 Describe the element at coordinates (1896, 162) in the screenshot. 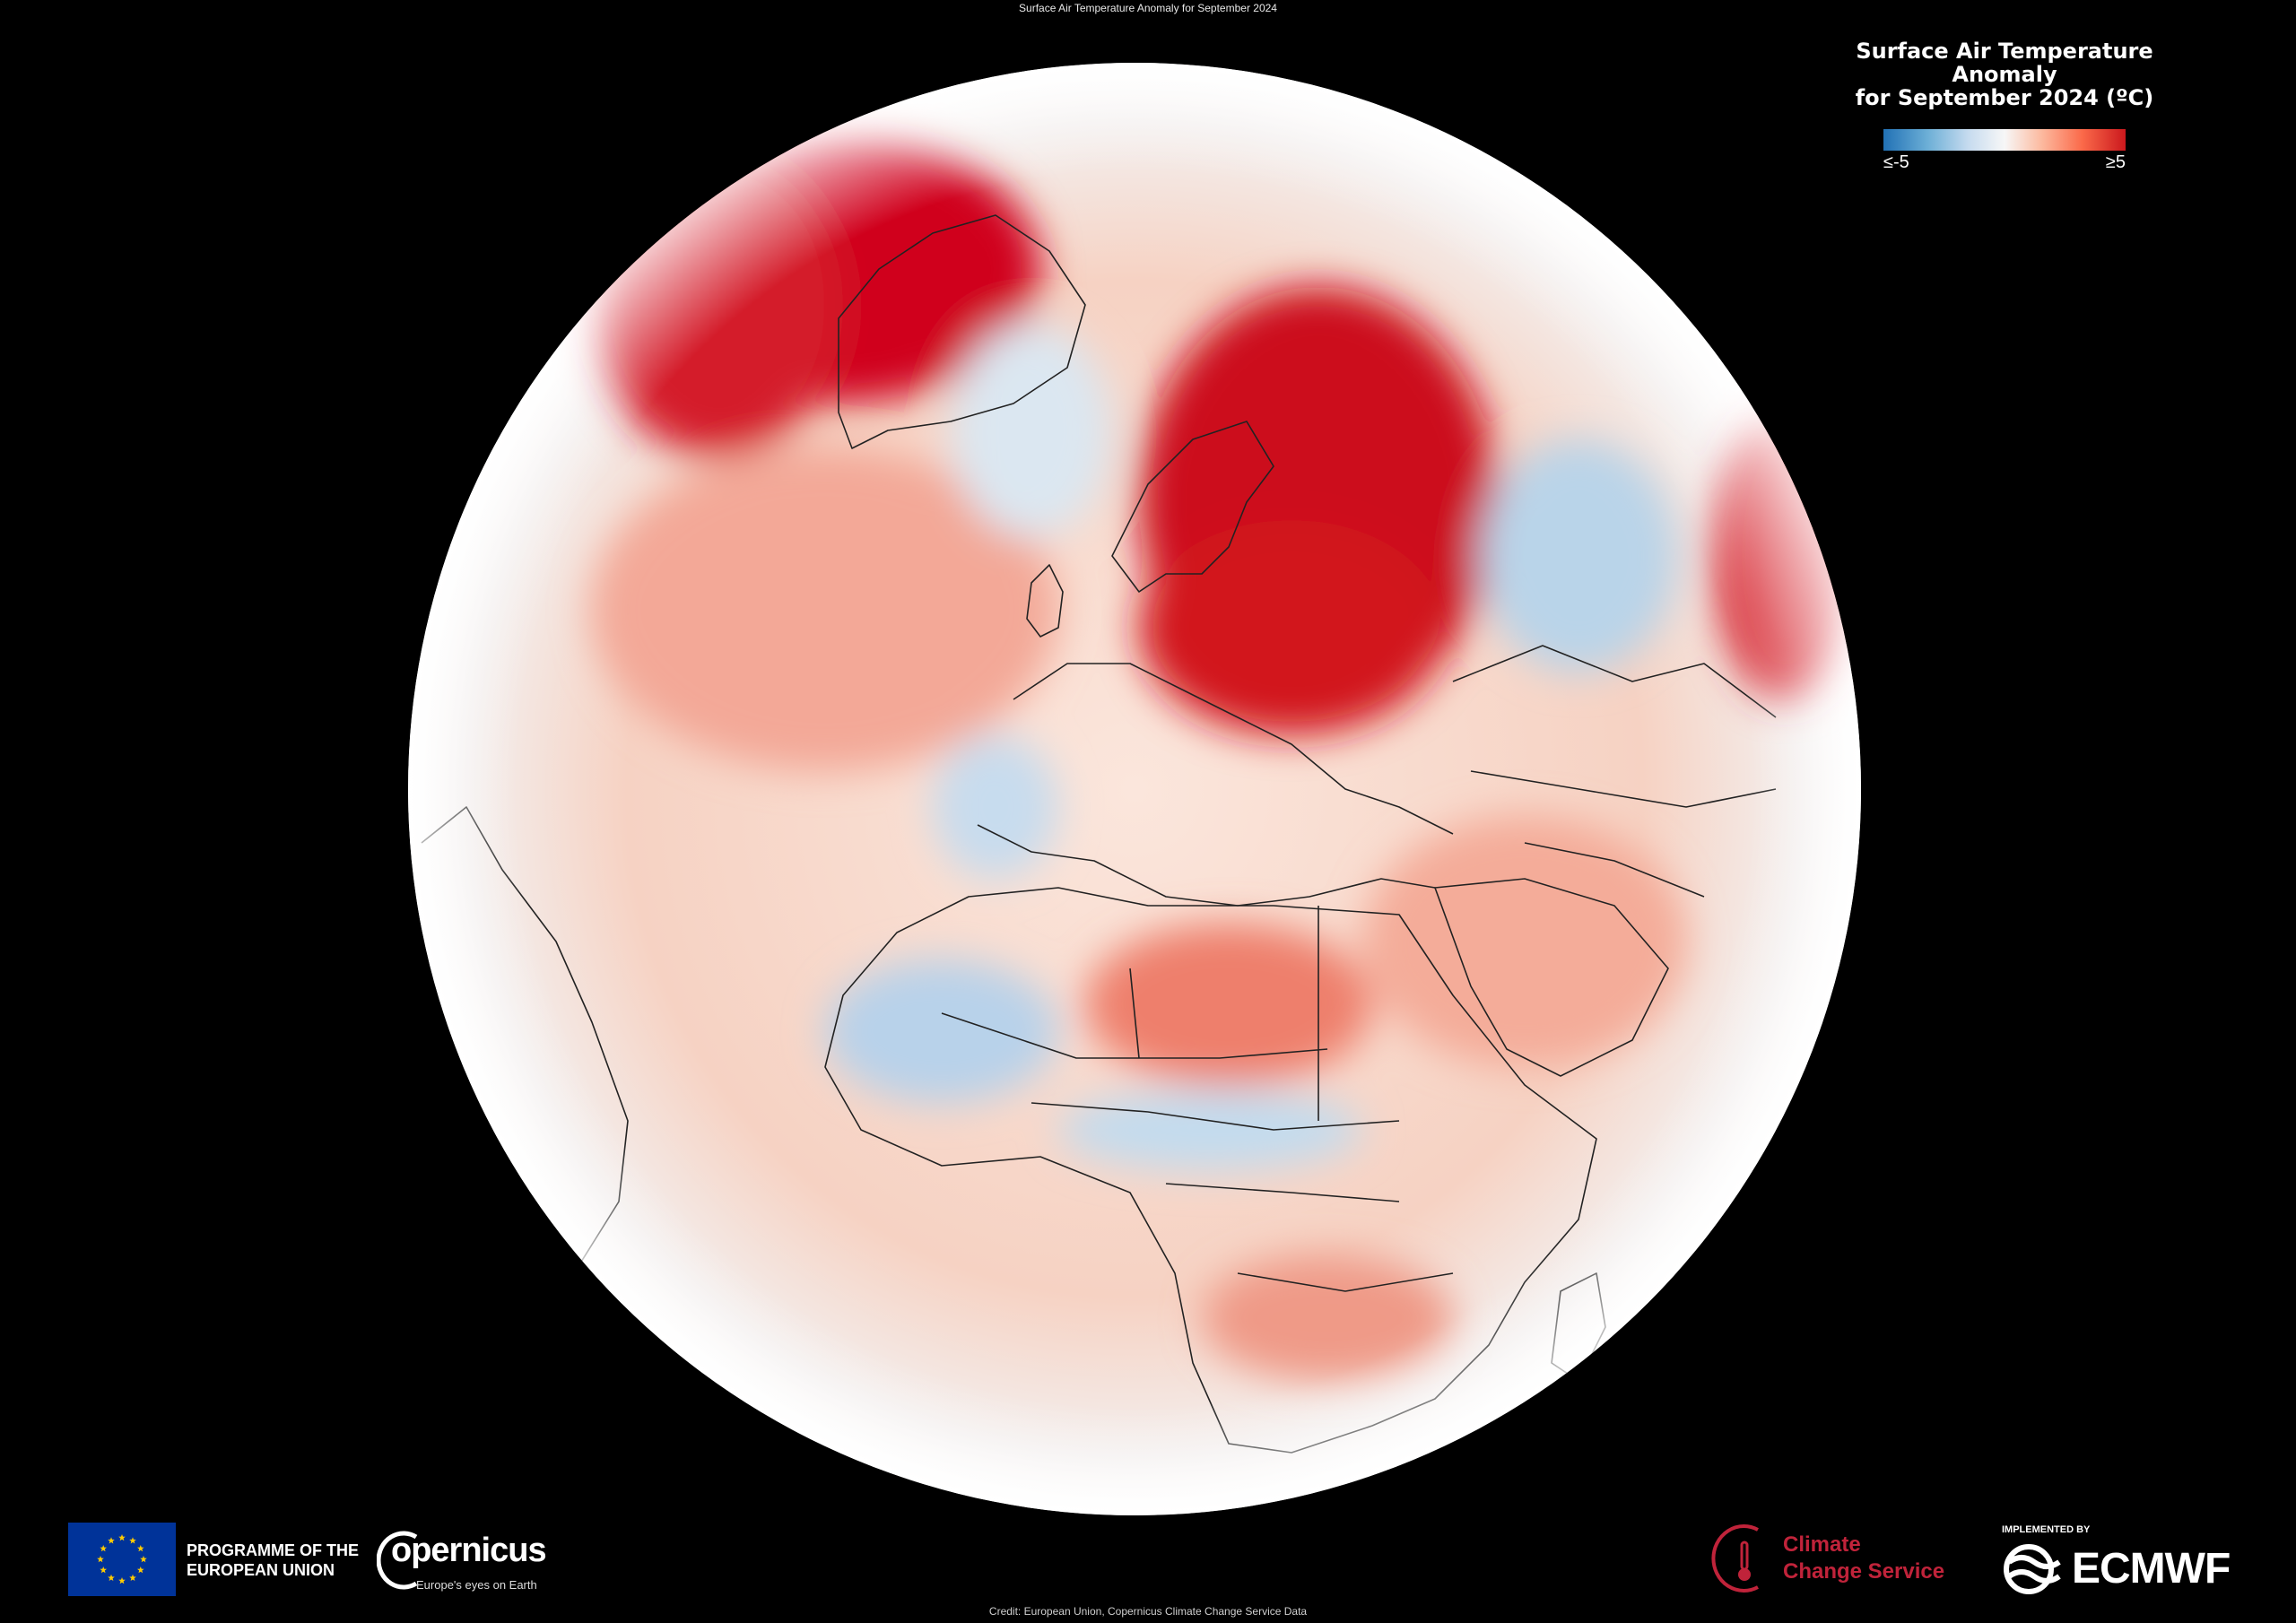

I see `colorbar-min-label: ≤-5` at that location.